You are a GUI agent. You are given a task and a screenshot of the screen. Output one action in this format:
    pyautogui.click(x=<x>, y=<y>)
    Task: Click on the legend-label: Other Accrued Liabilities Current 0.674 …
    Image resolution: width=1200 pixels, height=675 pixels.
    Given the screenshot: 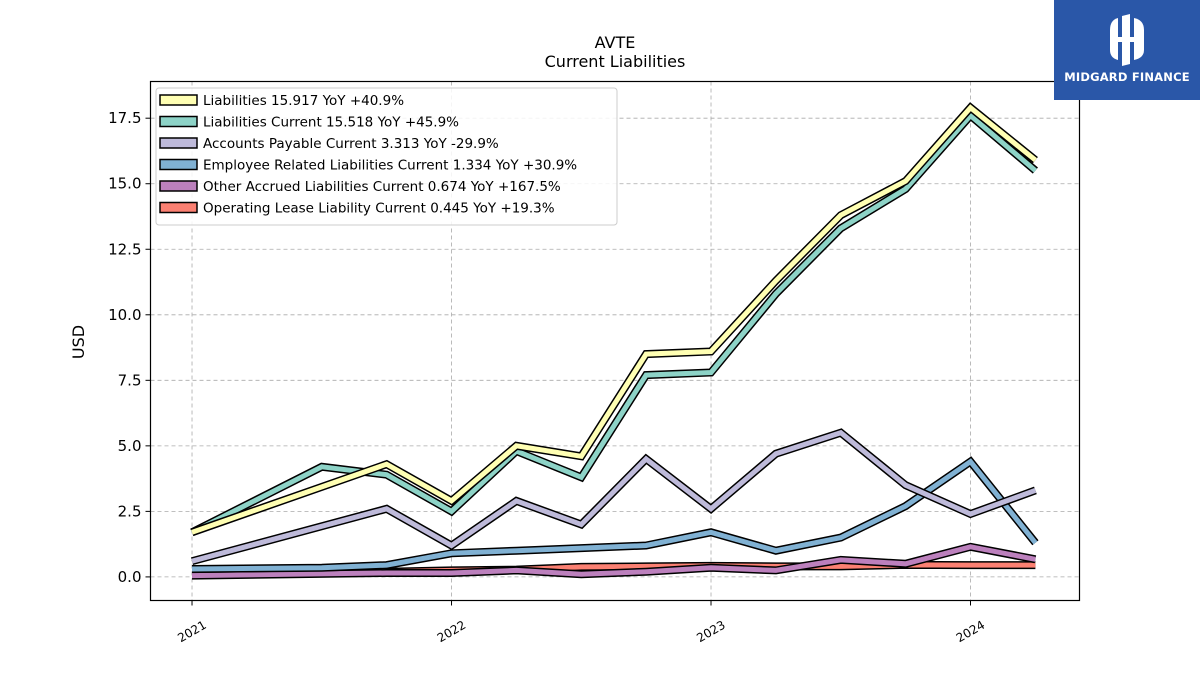 What is the action you would take?
    pyautogui.click(x=382, y=187)
    